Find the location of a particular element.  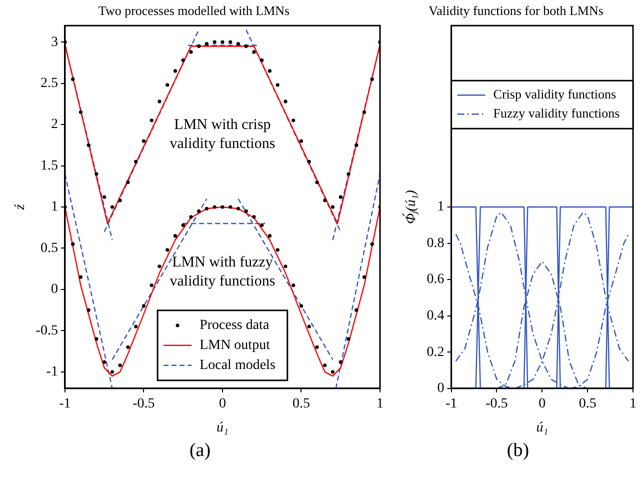

y-axis-title: Φ́ⱼ(ú₁) is located at coordinates (411, 207).